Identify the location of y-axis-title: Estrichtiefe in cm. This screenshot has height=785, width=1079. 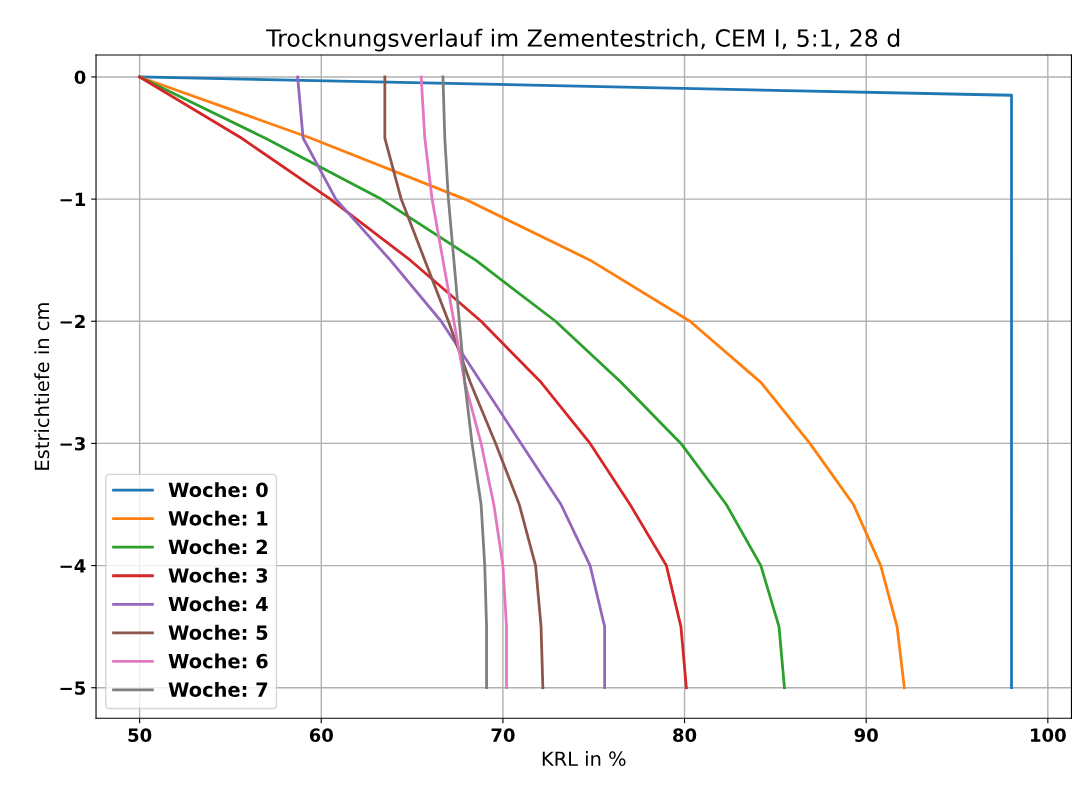
(42, 386).